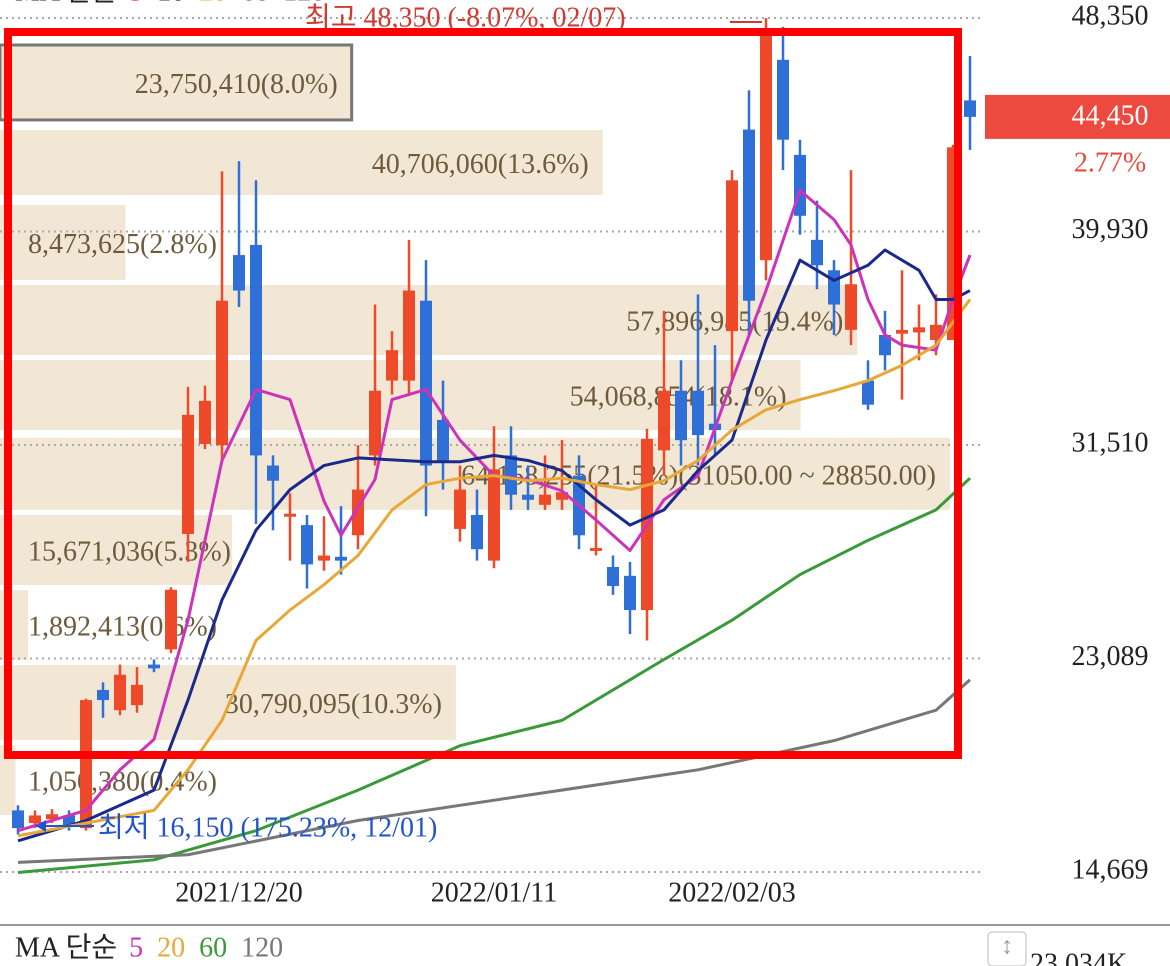  I want to click on last-price-box, so click(1077, 116).